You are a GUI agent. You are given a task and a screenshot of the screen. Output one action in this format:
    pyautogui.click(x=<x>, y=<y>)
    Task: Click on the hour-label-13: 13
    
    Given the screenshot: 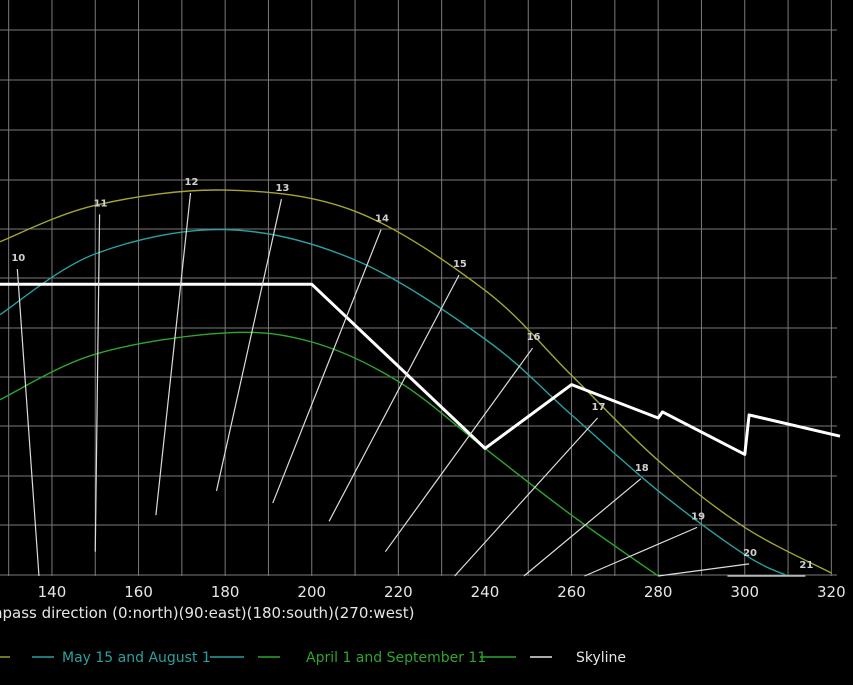 What is the action you would take?
    pyautogui.click(x=282, y=188)
    